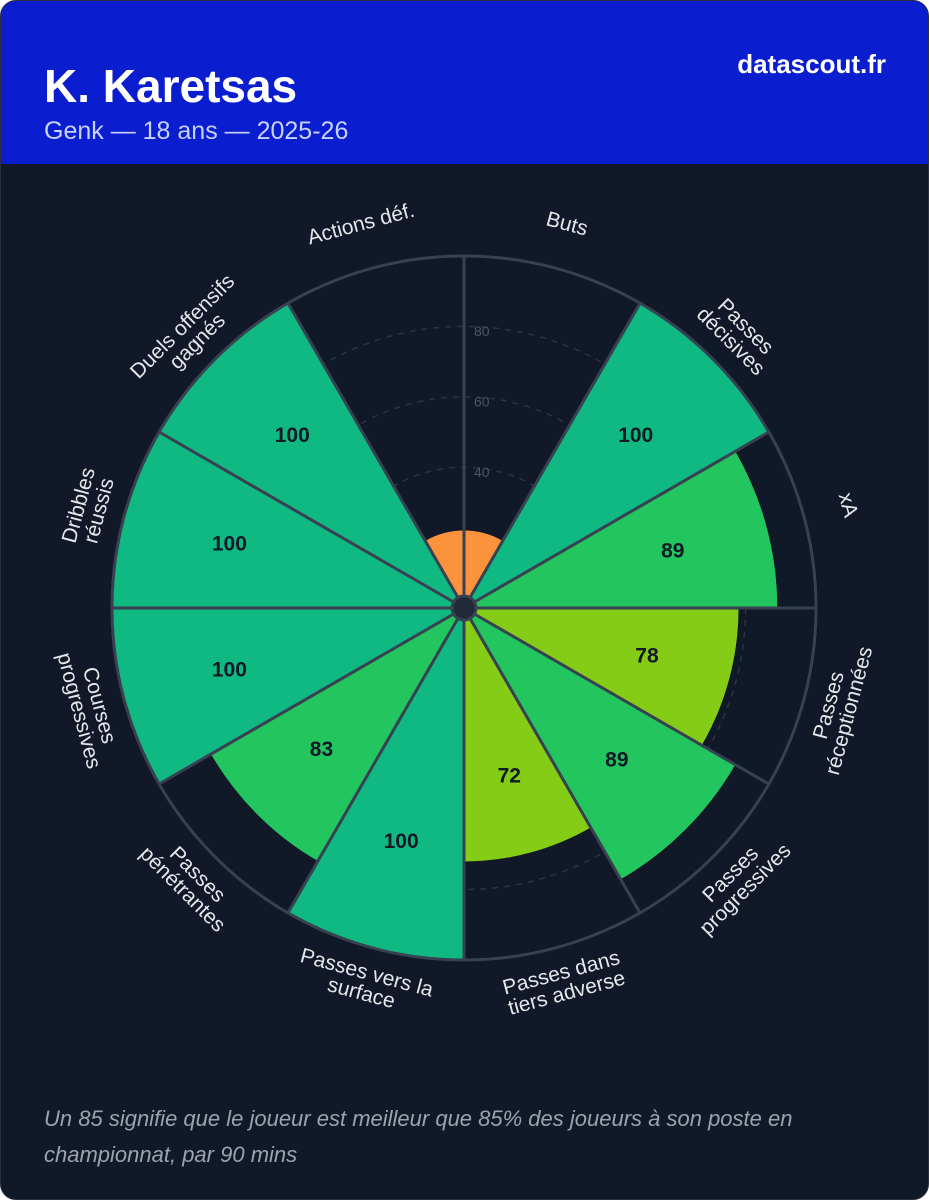  Describe the element at coordinates (482, 331) in the screenshot. I see `r-tick-label: 80` at that location.